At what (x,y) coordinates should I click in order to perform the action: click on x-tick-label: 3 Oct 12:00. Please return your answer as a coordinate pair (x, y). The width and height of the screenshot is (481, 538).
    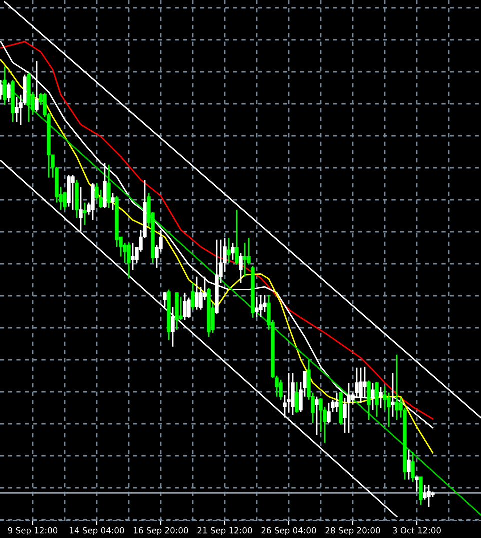
    Looking at the image, I should click on (417, 530).